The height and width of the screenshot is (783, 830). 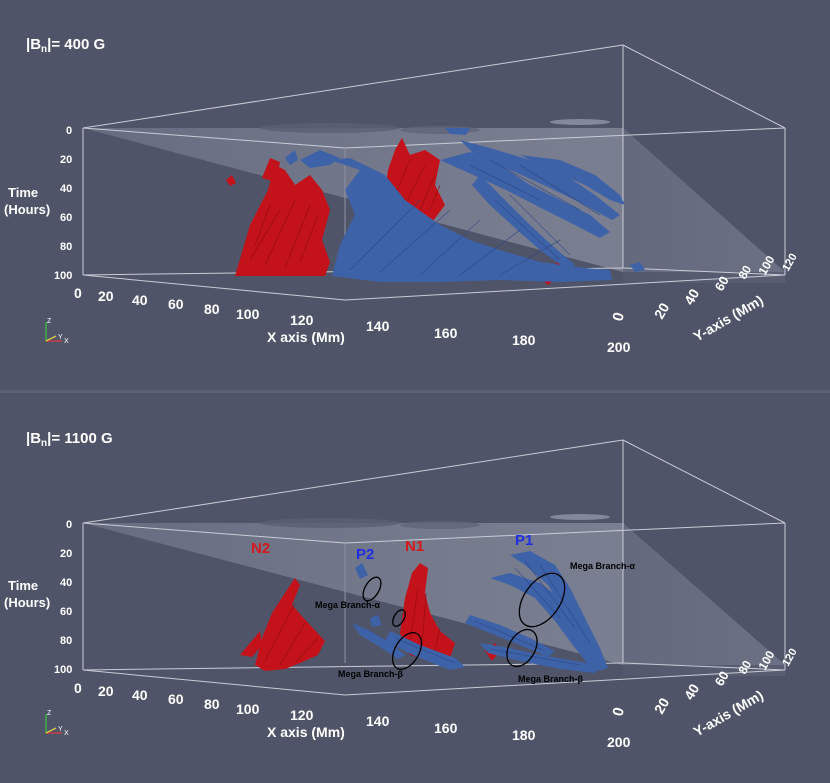 I want to click on polarity-label-p1: P1, so click(x=524, y=540).